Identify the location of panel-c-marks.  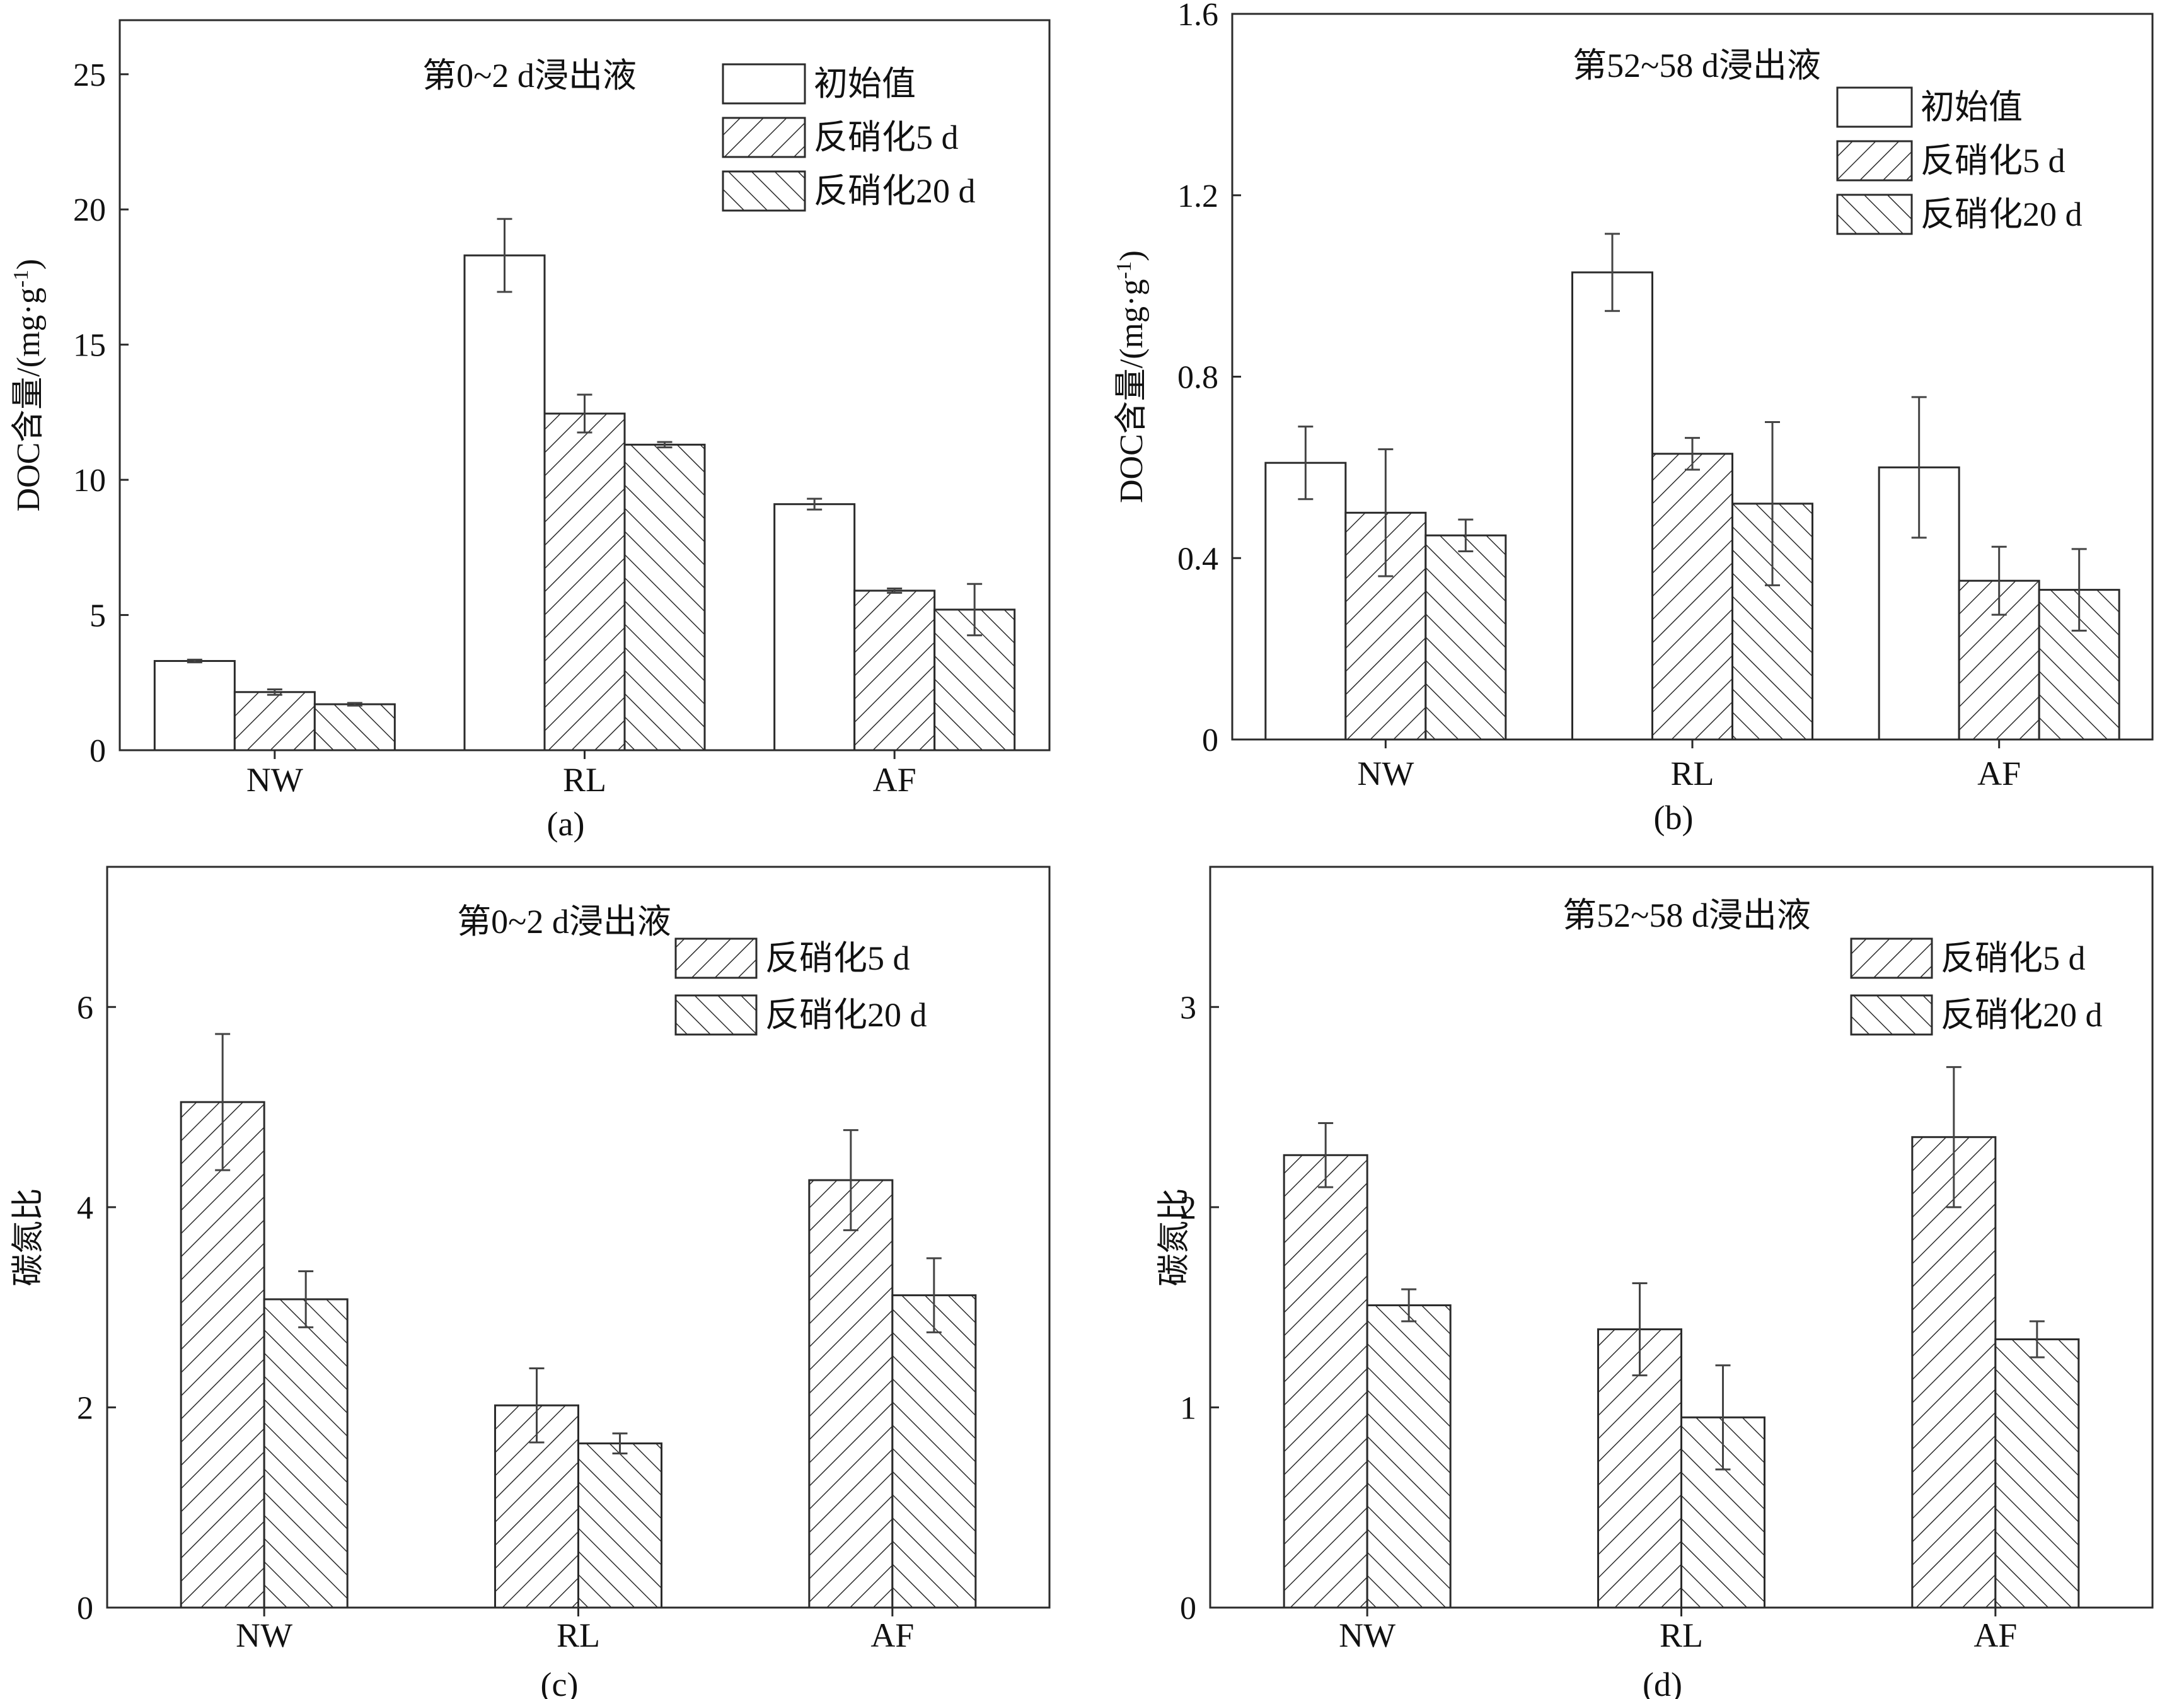
(578, 1321).